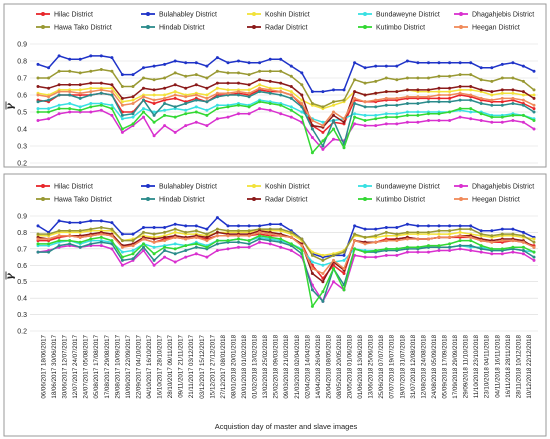 This screenshot has height=439, width=550. Describe the element at coordinates (22, 96) in the screenshot. I see `y-tick-label: 0.6` at that location.